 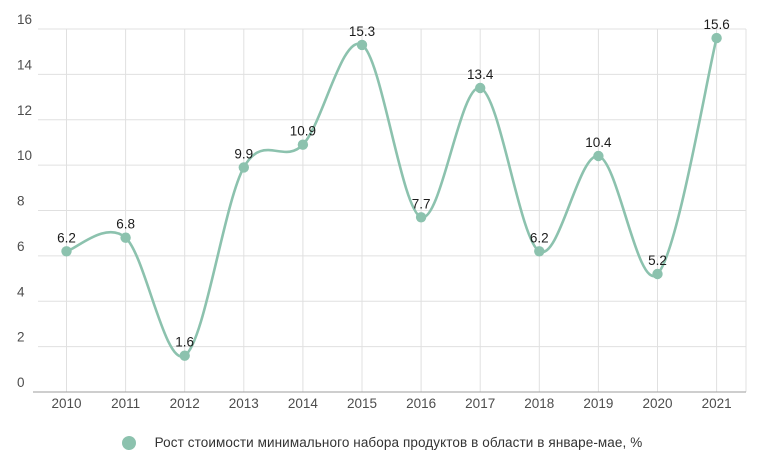 I want to click on data-label: 10.9, so click(x=303, y=131).